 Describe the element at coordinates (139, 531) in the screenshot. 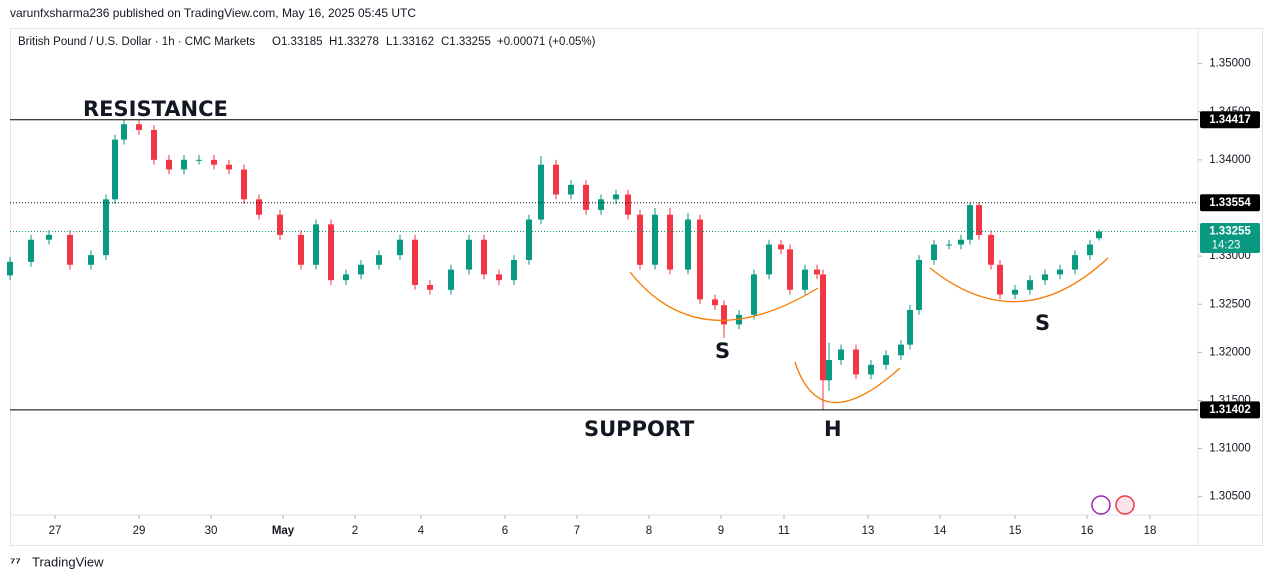

I see `x-tick-label: 29` at that location.